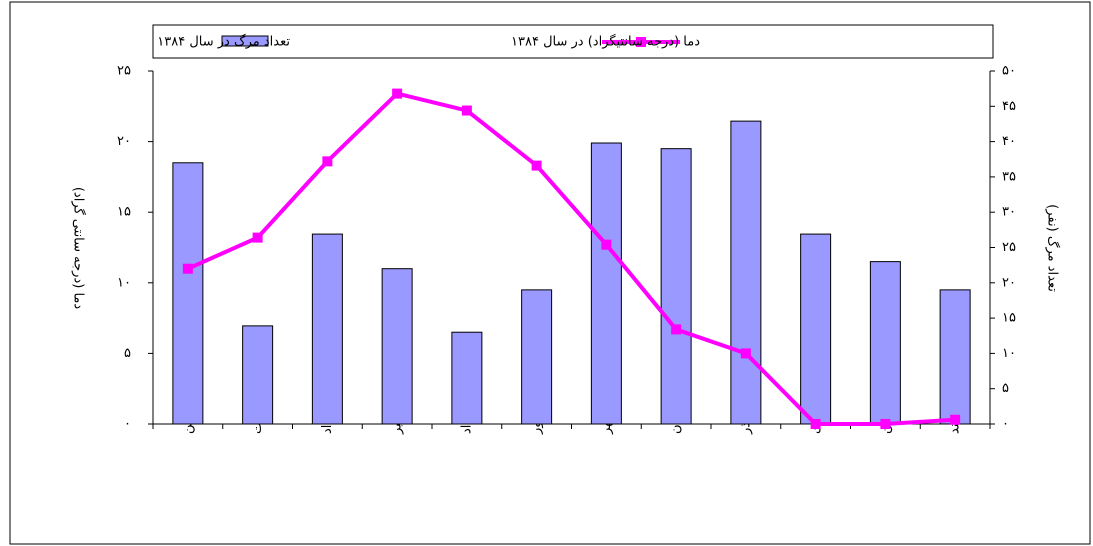 The height and width of the screenshot is (546, 1093). What do you see at coordinates (1009, 318) in the screenshot?
I see `y2-tick-label: ۱۵` at bounding box center [1009, 318].